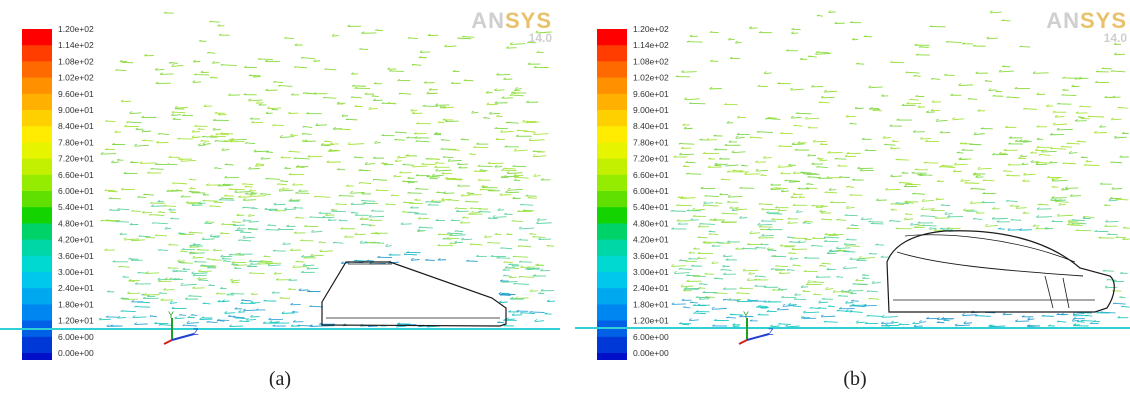 This screenshot has height=399, width=1130. I want to click on axis-y-label: Y, so click(171, 315).